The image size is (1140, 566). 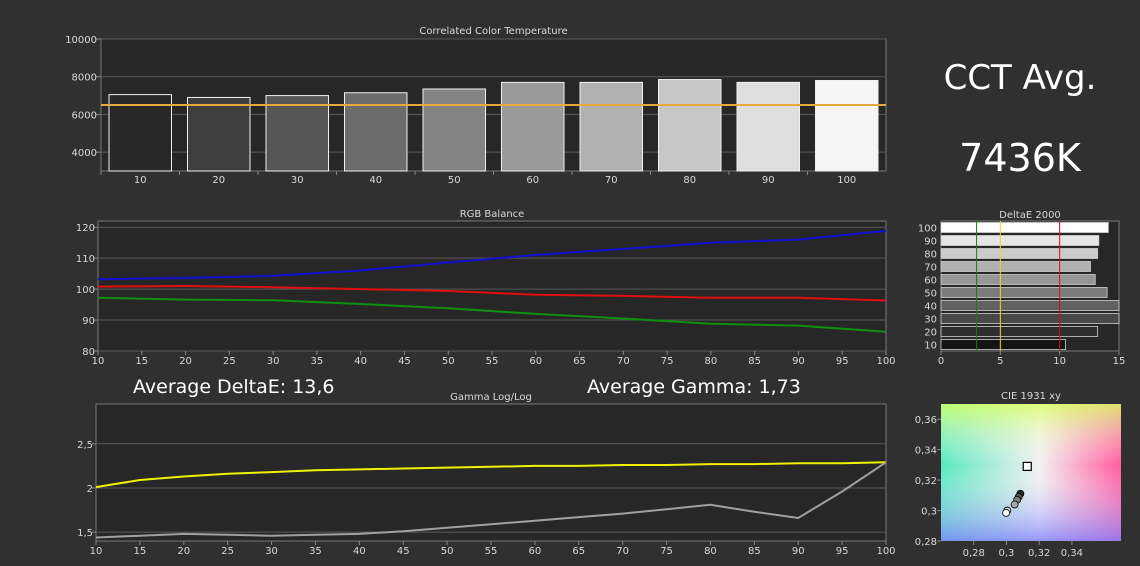 I want to click on average-deltae-label: Average DeltaE: 13,6, so click(x=234, y=387).